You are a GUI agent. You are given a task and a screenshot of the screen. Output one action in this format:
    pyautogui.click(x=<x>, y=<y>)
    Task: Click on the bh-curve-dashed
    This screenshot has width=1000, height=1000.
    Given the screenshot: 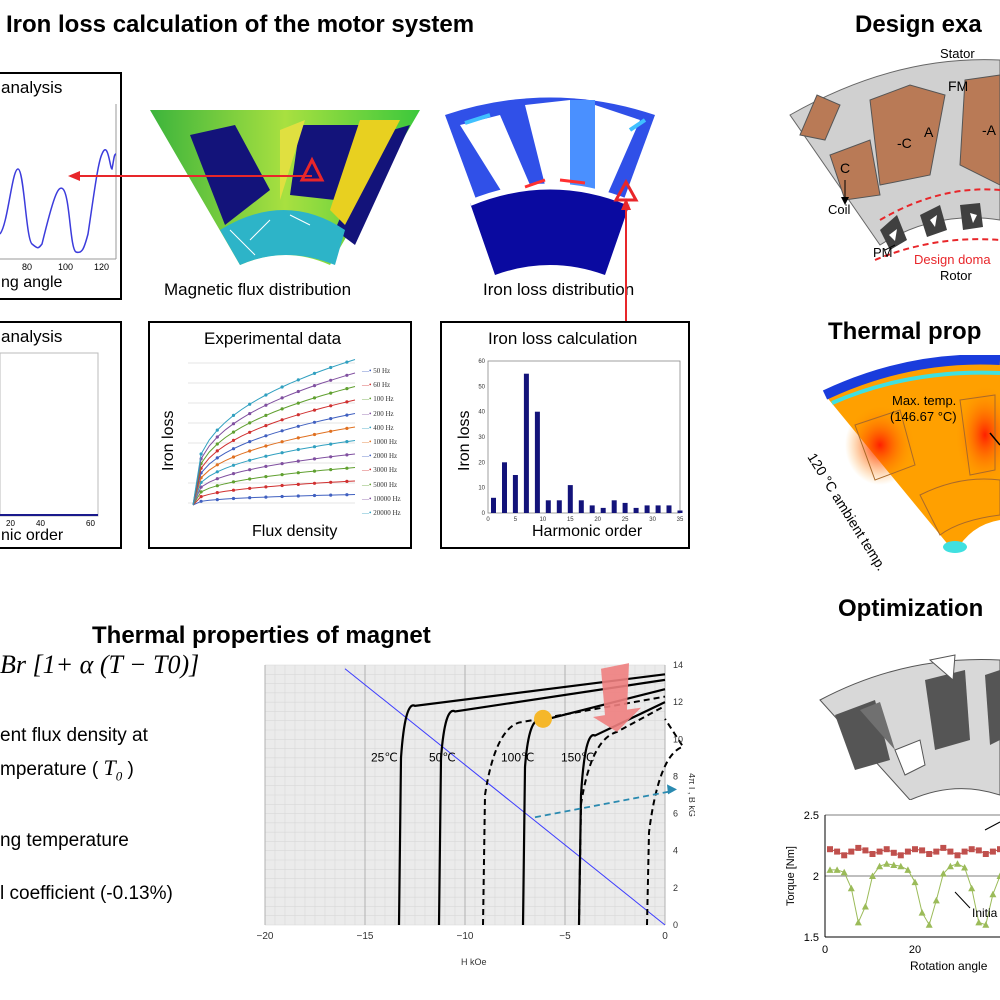 What is the action you would take?
    pyautogui.click(x=574, y=810)
    